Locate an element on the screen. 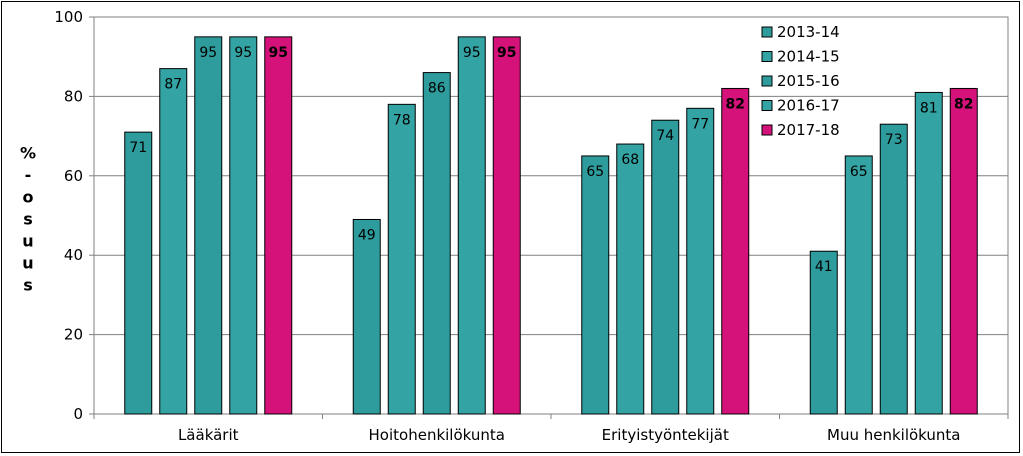 Image resolution: width=1023 pixels, height=456 pixels. y-axis-title-char: - is located at coordinates (28, 175).